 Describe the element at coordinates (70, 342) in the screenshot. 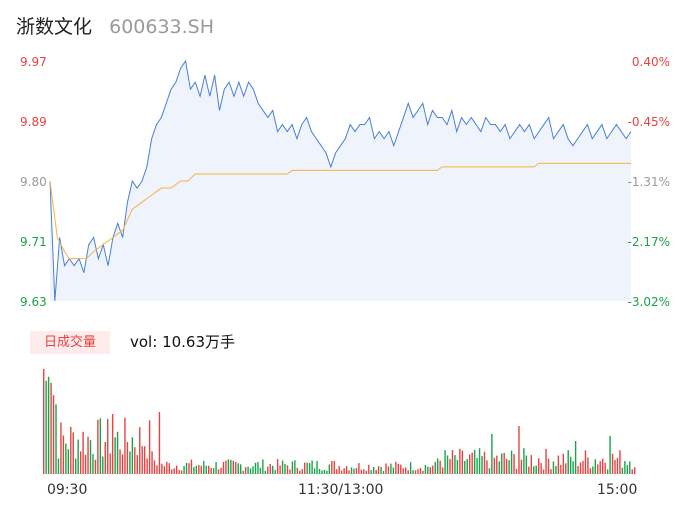

I see `daily-volume-tab: 日成交量` at that location.